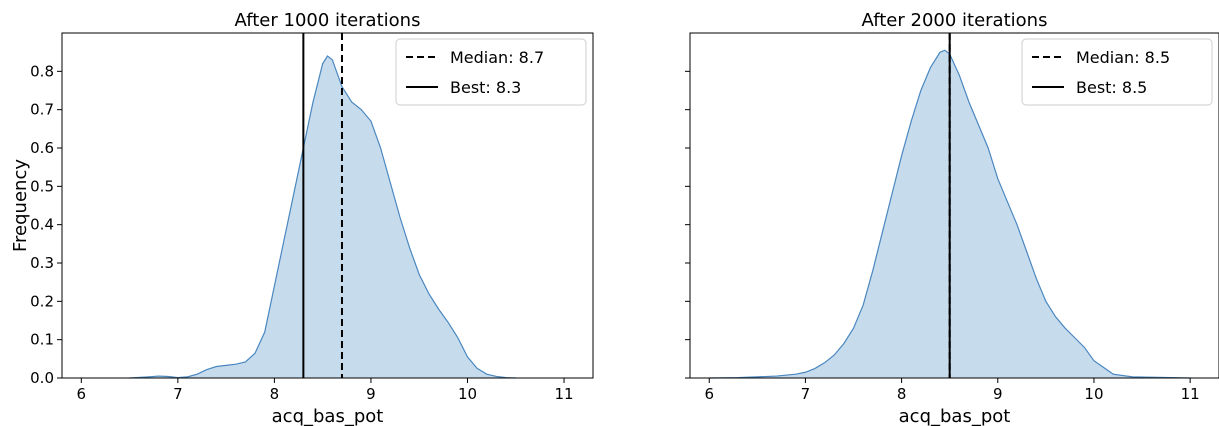 Image resolution: width=1219 pixels, height=426 pixels. Describe the element at coordinates (42, 378) in the screenshot. I see `y-tick-label: 0.0` at that location.